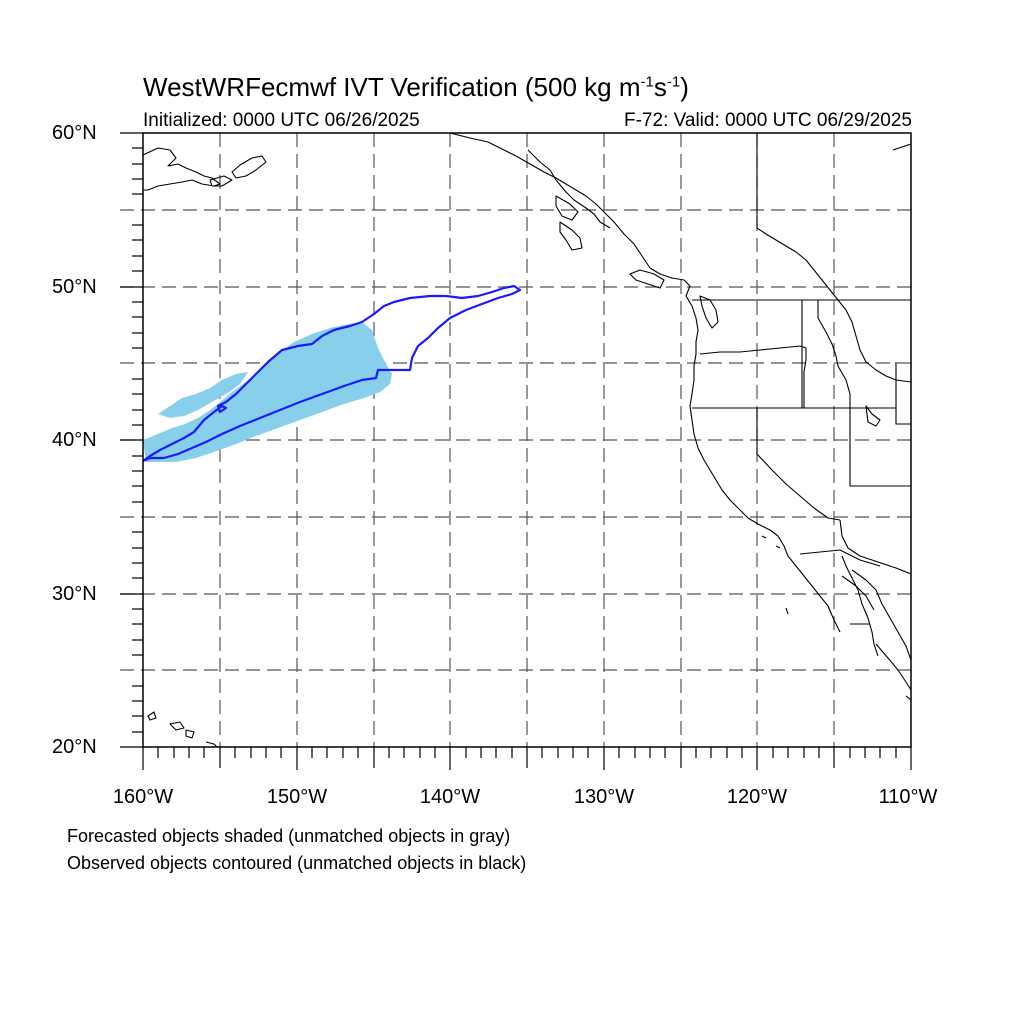 The height and width of the screenshot is (1024, 1024). Describe the element at coordinates (768, 120) in the screenshot. I see `valid-time-label: F-72: Valid: 0000 UTC 06/29/2025` at that location.